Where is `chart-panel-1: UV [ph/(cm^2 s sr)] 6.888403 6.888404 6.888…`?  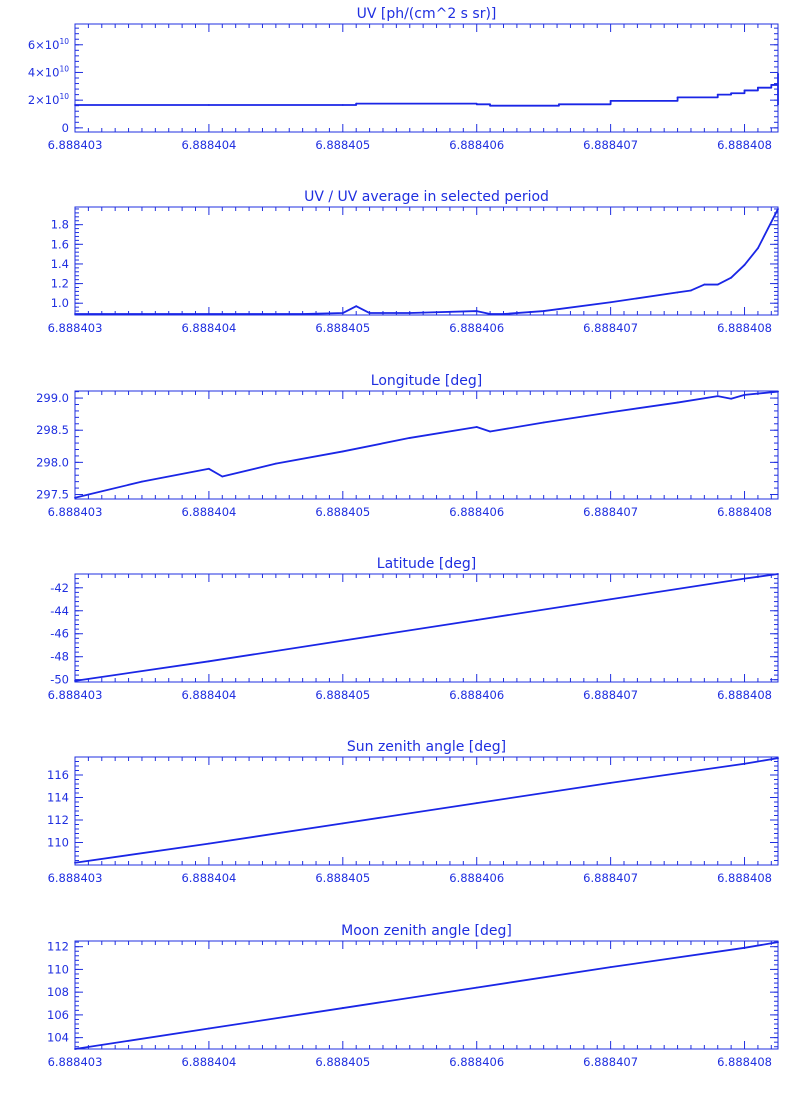 chart-panel-1: UV [ph/(cm^2 s sr)] 6.888403 6.888404 6.888… is located at coordinates (403, 79).